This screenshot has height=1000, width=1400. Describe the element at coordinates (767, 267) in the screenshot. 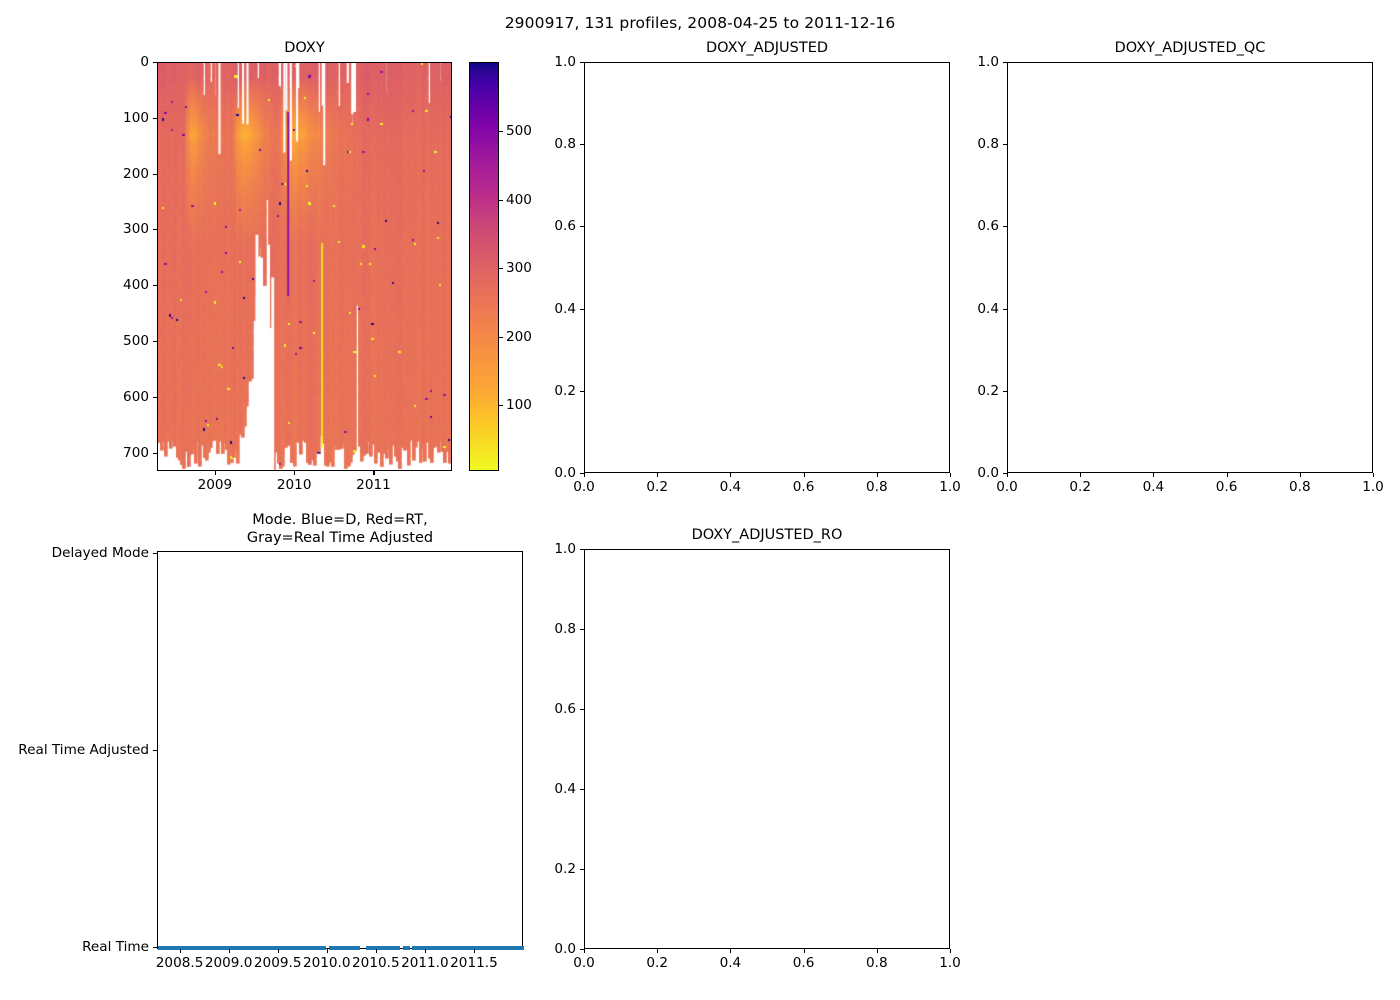

I see `doxy-adjusted-axes` at that location.